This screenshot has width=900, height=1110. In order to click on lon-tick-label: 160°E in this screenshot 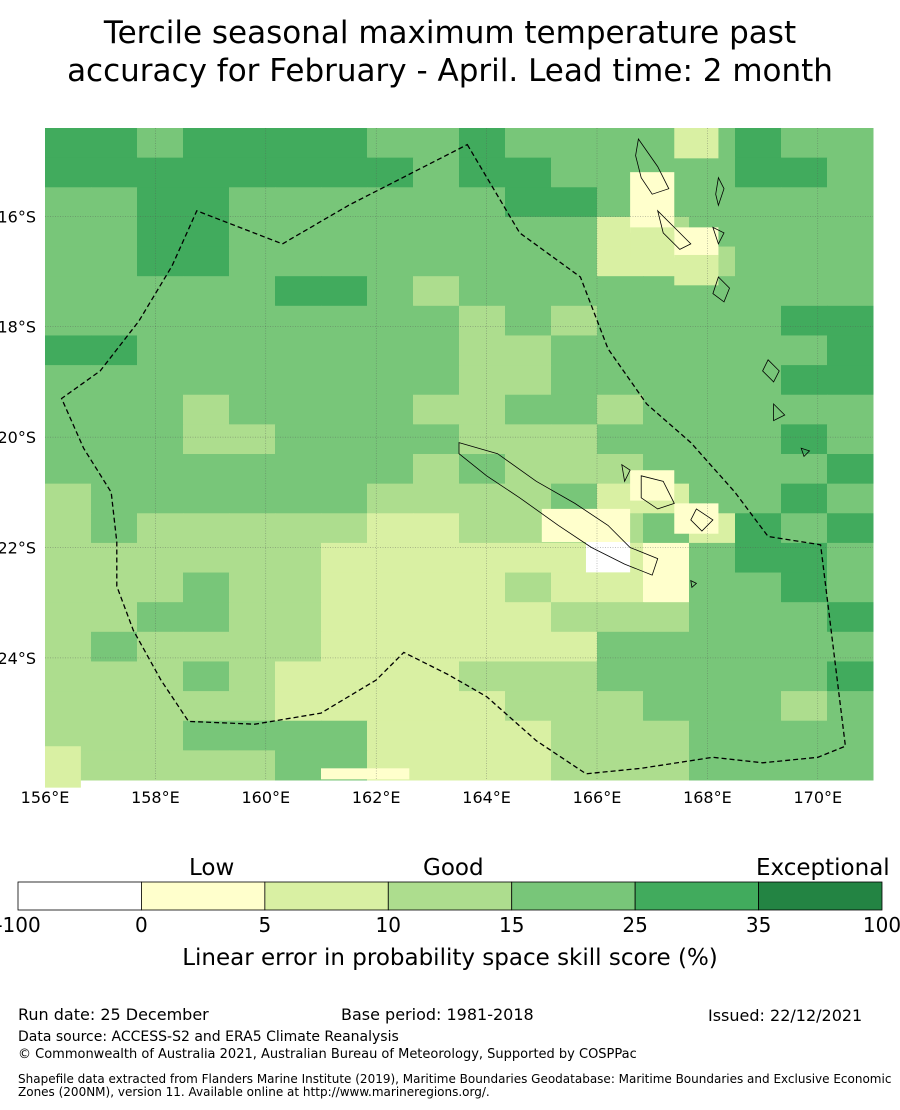, I will do `click(265, 797)`.